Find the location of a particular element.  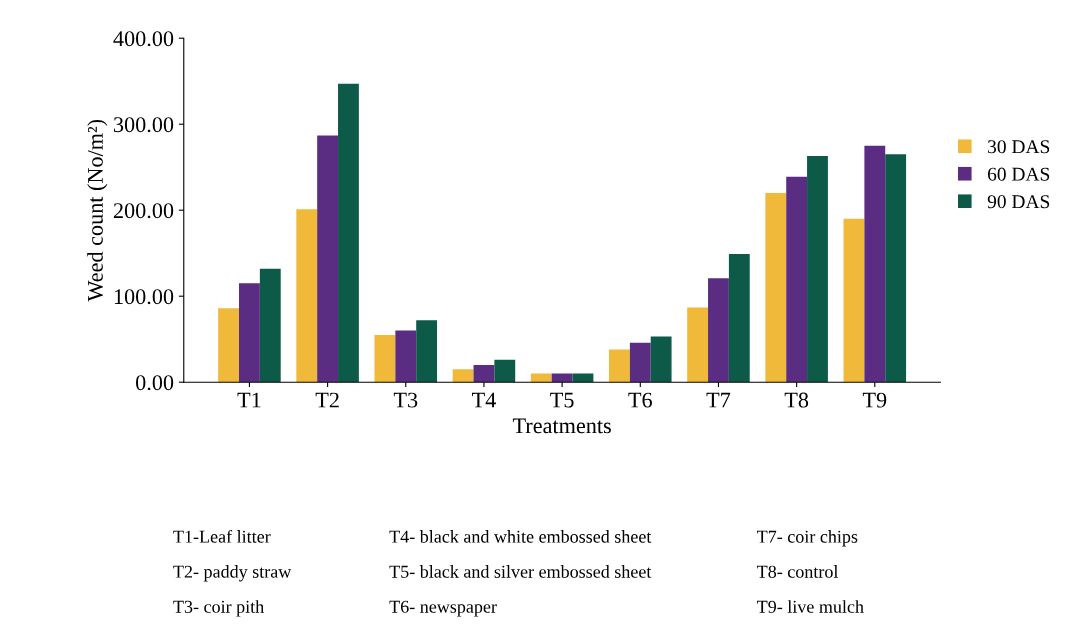

y-tick-label: 0.00 is located at coordinates (155, 383).